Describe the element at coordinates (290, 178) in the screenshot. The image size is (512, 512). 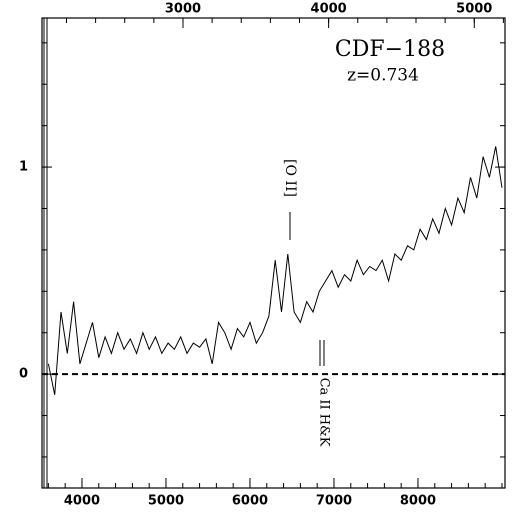
I see `oii-label: [O II]` at that location.